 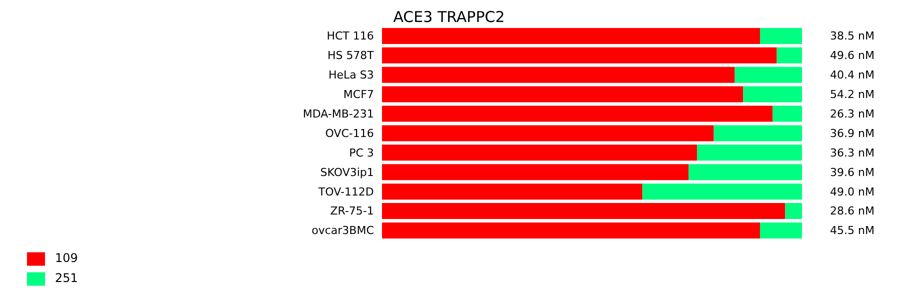 I want to click on text: 40.4 nM, so click(x=852, y=75).